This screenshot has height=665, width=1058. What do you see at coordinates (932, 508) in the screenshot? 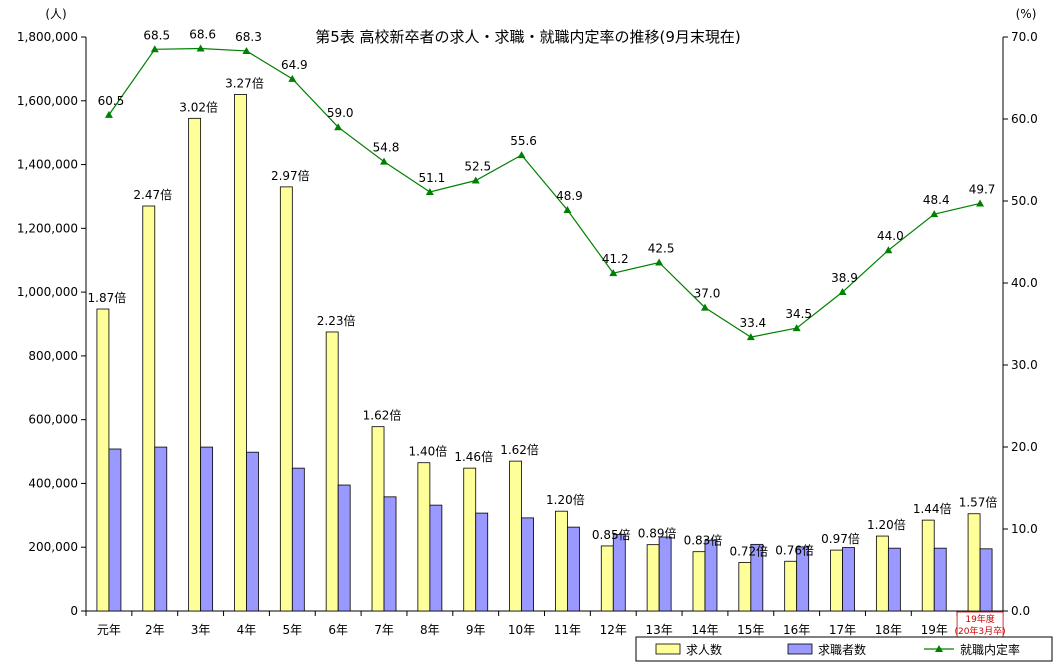
I see `ratio-label: 1.44倍` at bounding box center [932, 508].